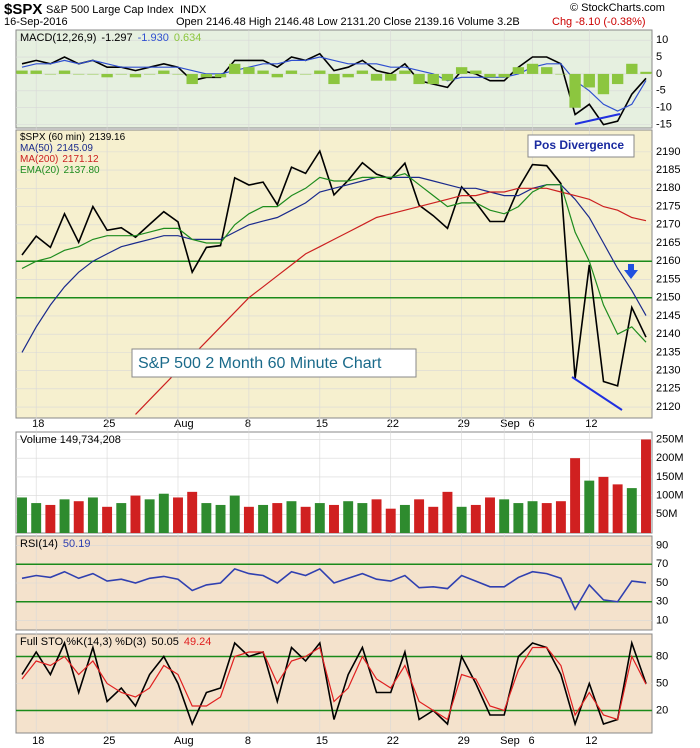  I want to click on legend-value: 0.634, so click(188, 38).